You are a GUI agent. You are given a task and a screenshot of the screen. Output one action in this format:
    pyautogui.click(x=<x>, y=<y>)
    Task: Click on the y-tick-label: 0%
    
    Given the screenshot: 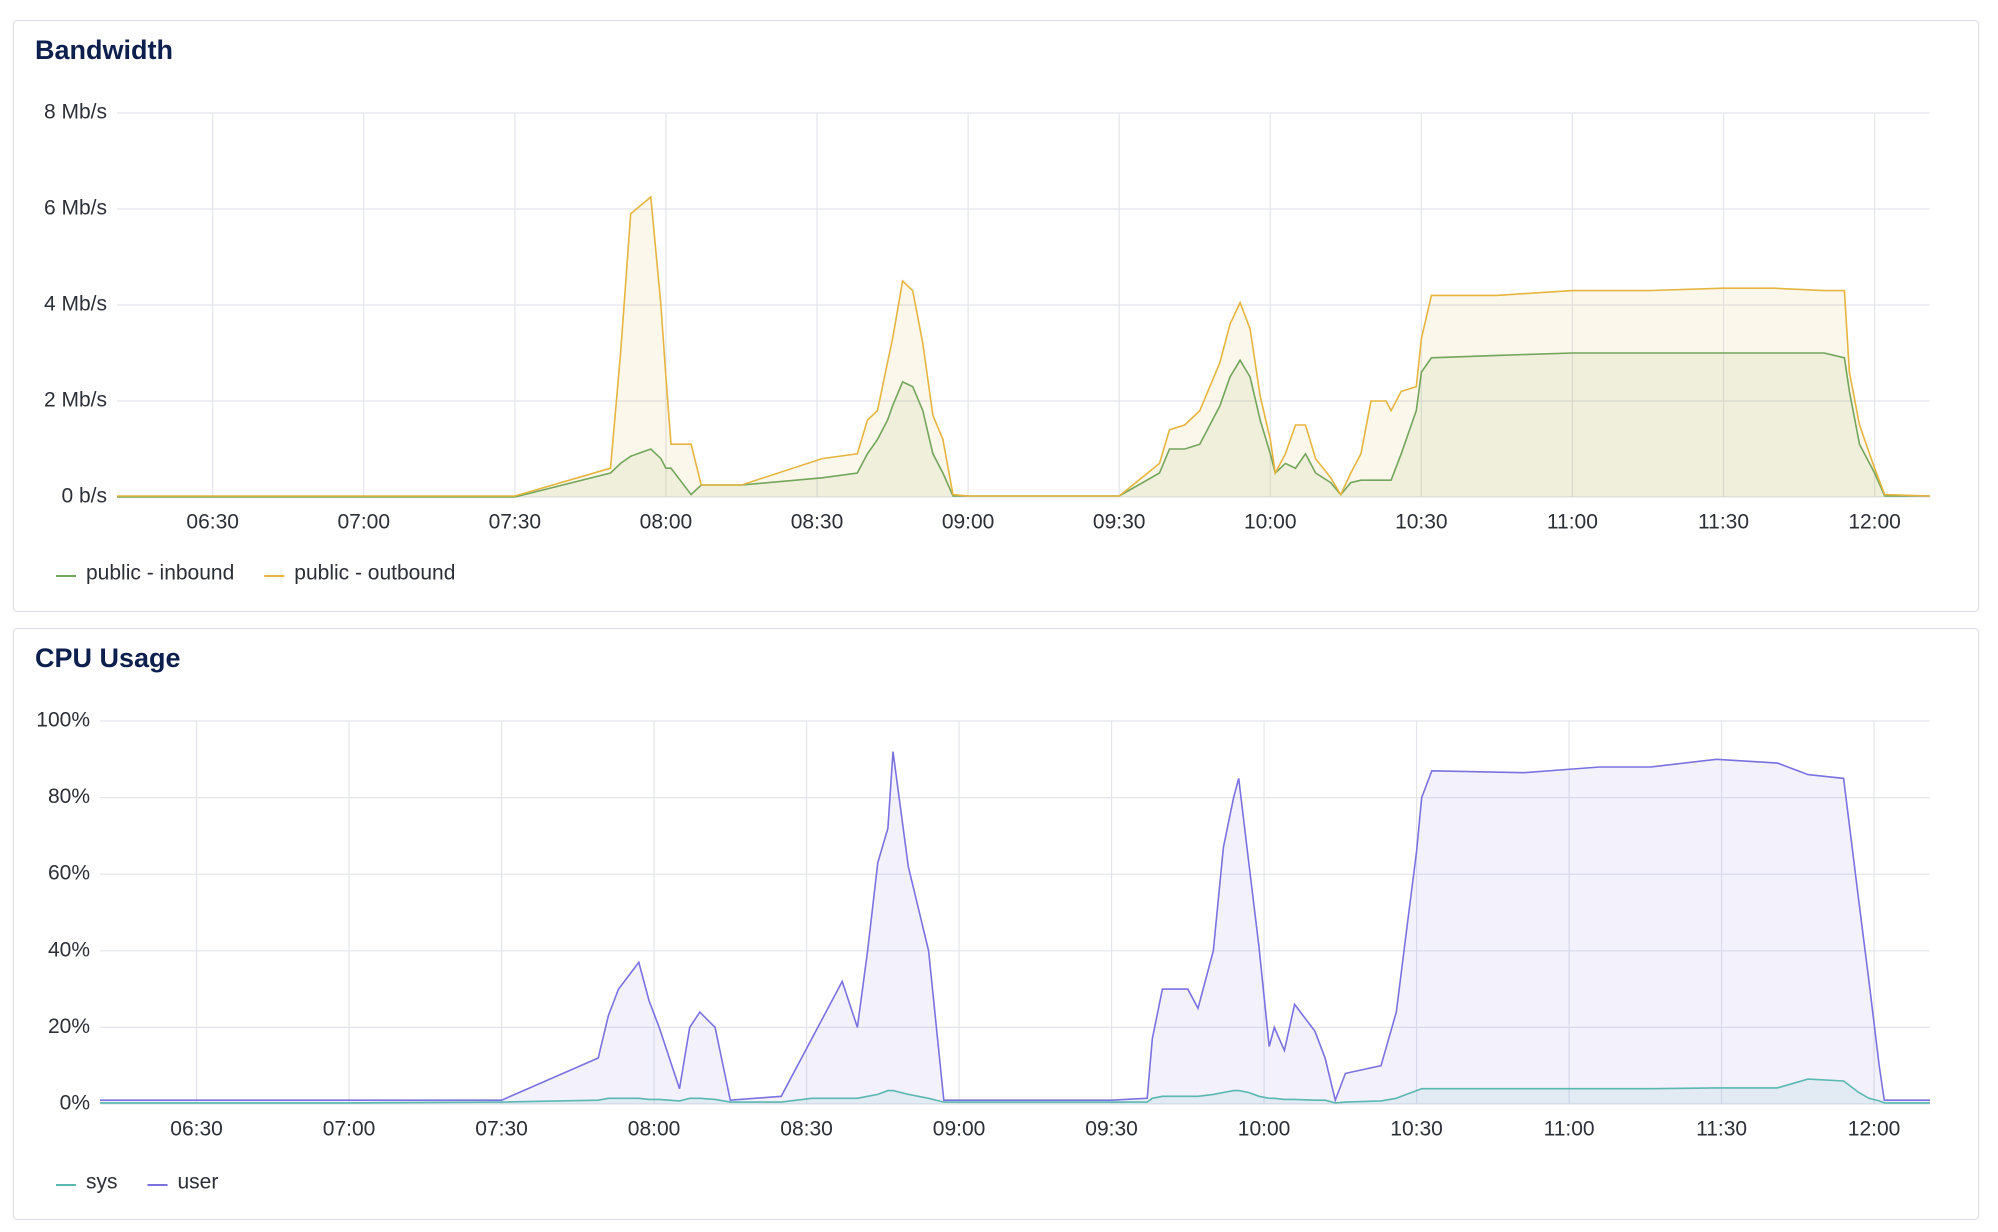 What is the action you would take?
    pyautogui.click(x=75, y=1103)
    